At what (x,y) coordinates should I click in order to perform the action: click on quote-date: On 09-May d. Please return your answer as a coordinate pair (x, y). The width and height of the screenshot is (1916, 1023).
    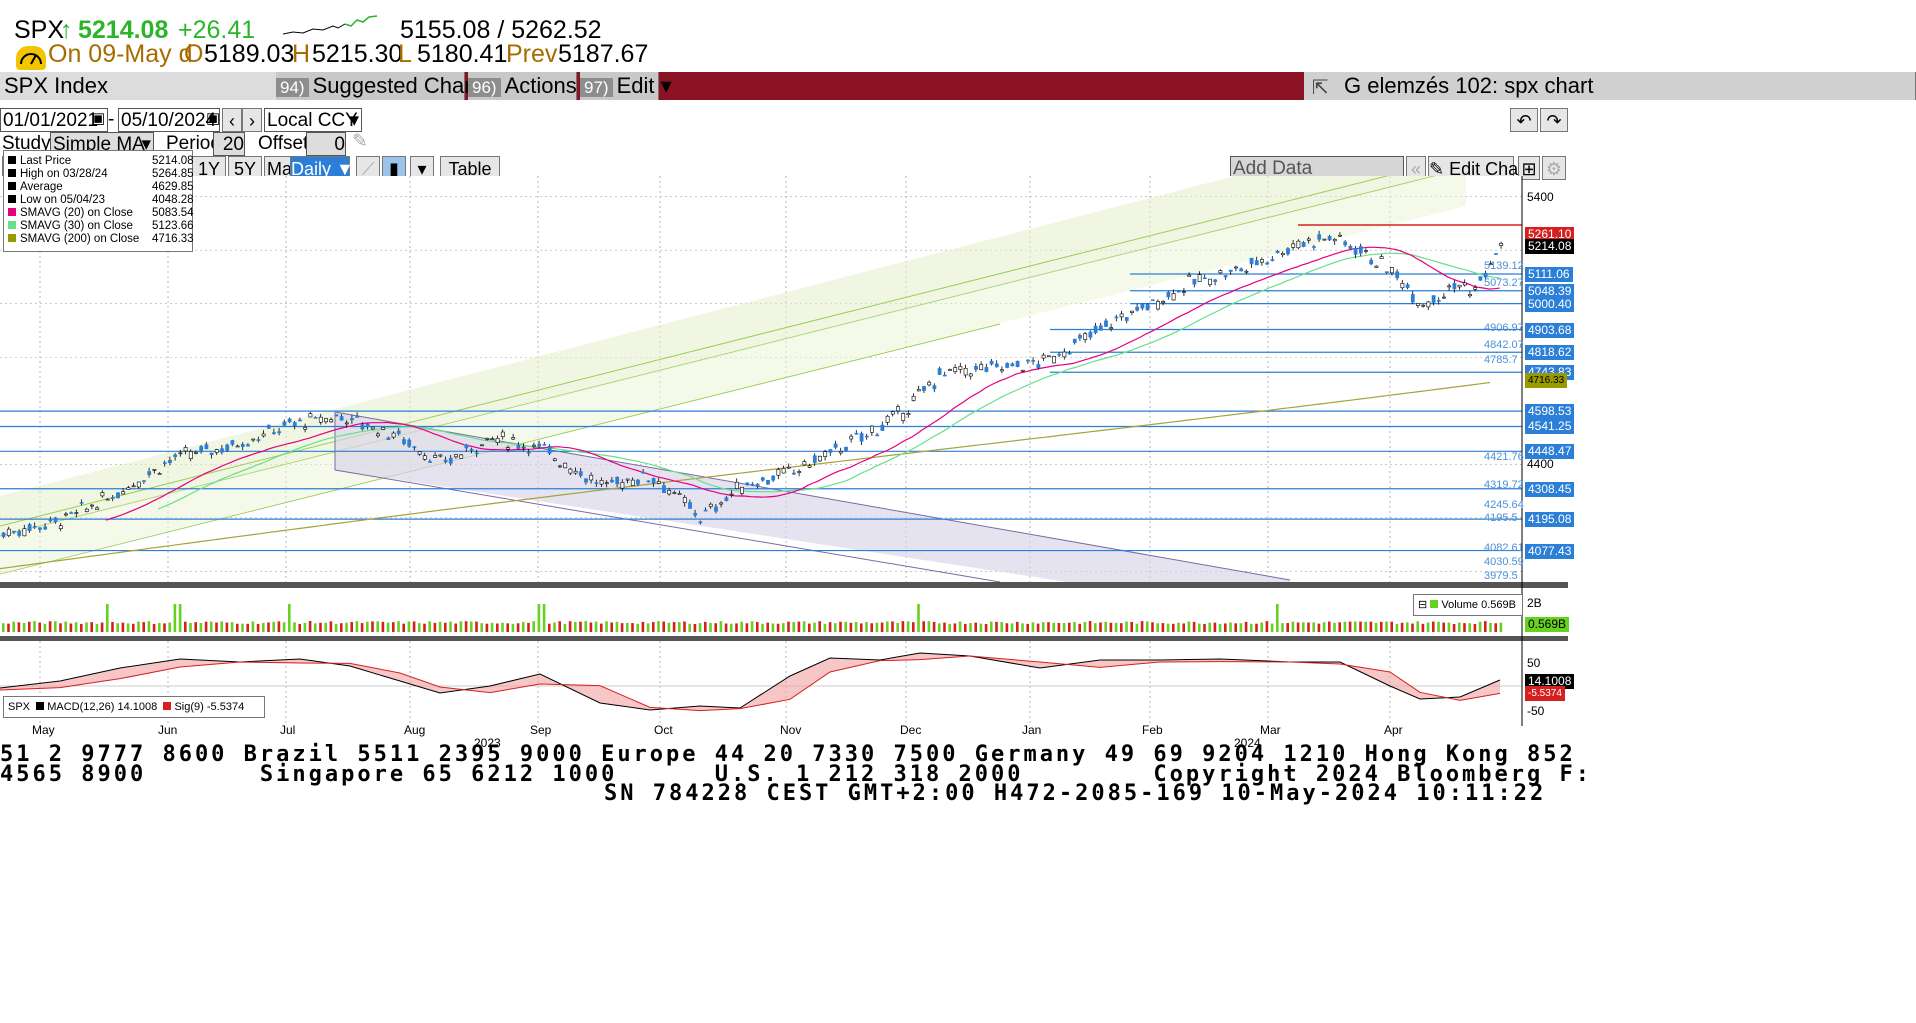
    Looking at the image, I should click on (120, 54).